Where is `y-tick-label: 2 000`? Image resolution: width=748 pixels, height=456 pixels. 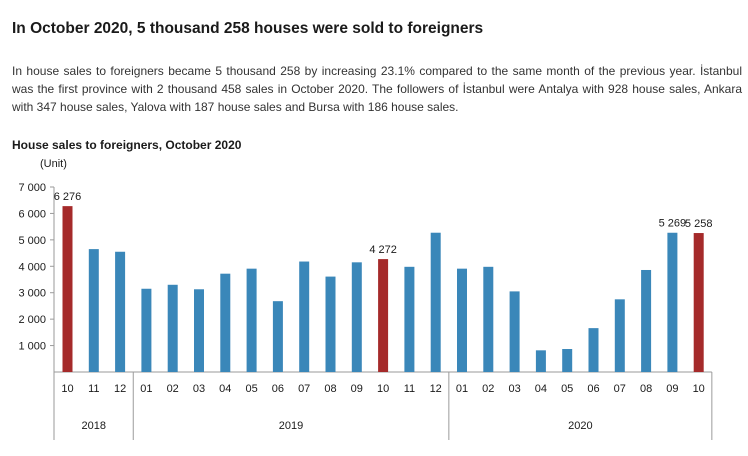
y-tick-label: 2 000 is located at coordinates (32, 320).